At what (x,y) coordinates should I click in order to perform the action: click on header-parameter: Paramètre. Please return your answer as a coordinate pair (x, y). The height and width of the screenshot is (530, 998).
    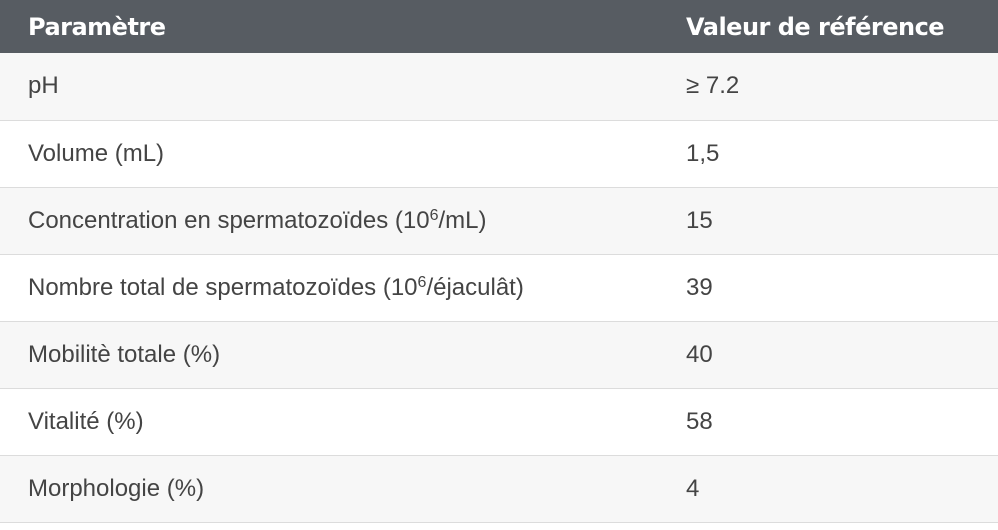
    Looking at the image, I should click on (97, 26).